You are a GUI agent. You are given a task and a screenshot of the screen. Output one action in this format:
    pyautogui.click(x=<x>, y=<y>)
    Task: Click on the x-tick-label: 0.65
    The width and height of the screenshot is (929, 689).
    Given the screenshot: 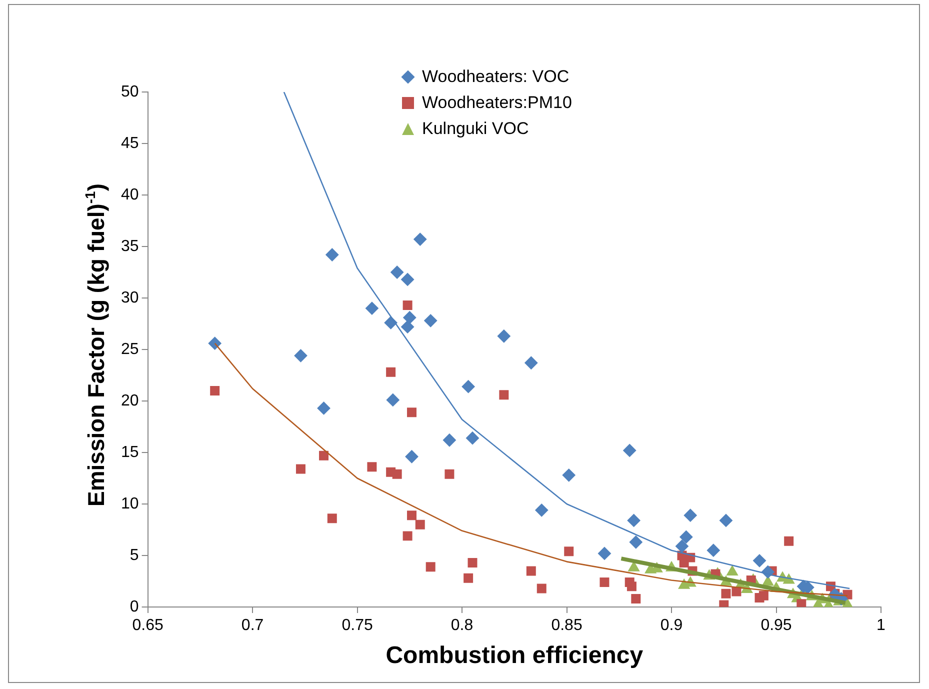 What is the action you would take?
    pyautogui.click(x=148, y=625)
    